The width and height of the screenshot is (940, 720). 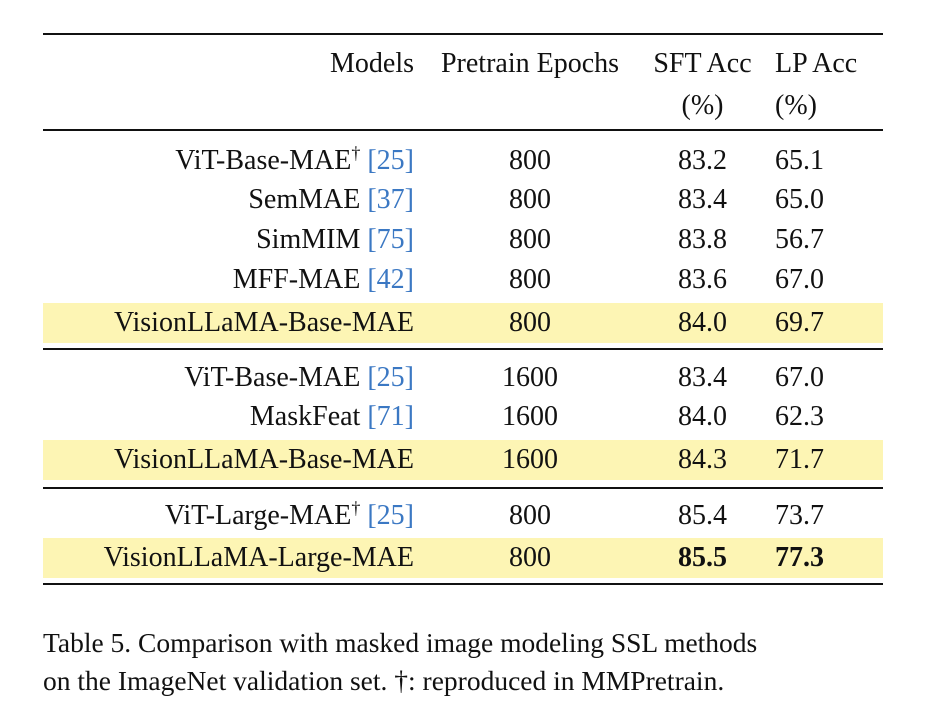 I want to click on citation-link: [42], so click(x=390, y=279).